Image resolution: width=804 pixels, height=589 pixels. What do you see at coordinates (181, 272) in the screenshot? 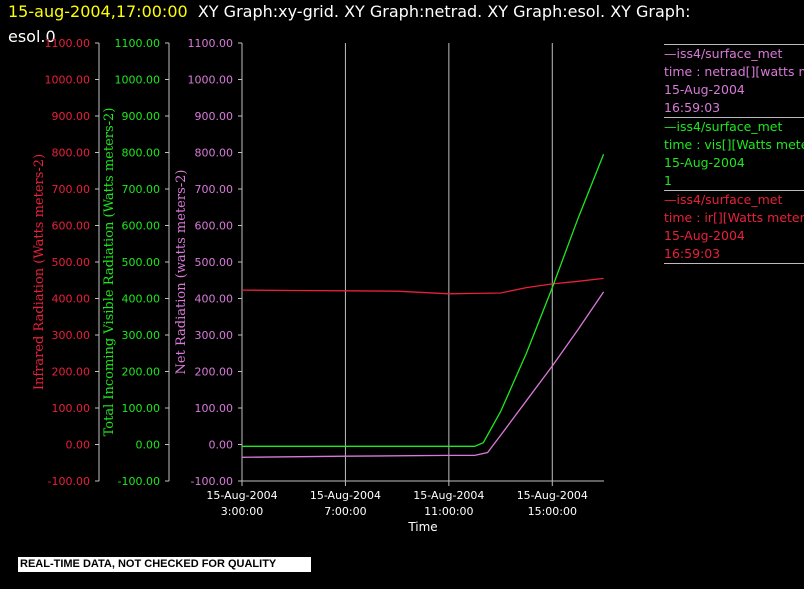
I see `y-axis-label: Net Radiation (watts meters-2)` at bounding box center [181, 272].